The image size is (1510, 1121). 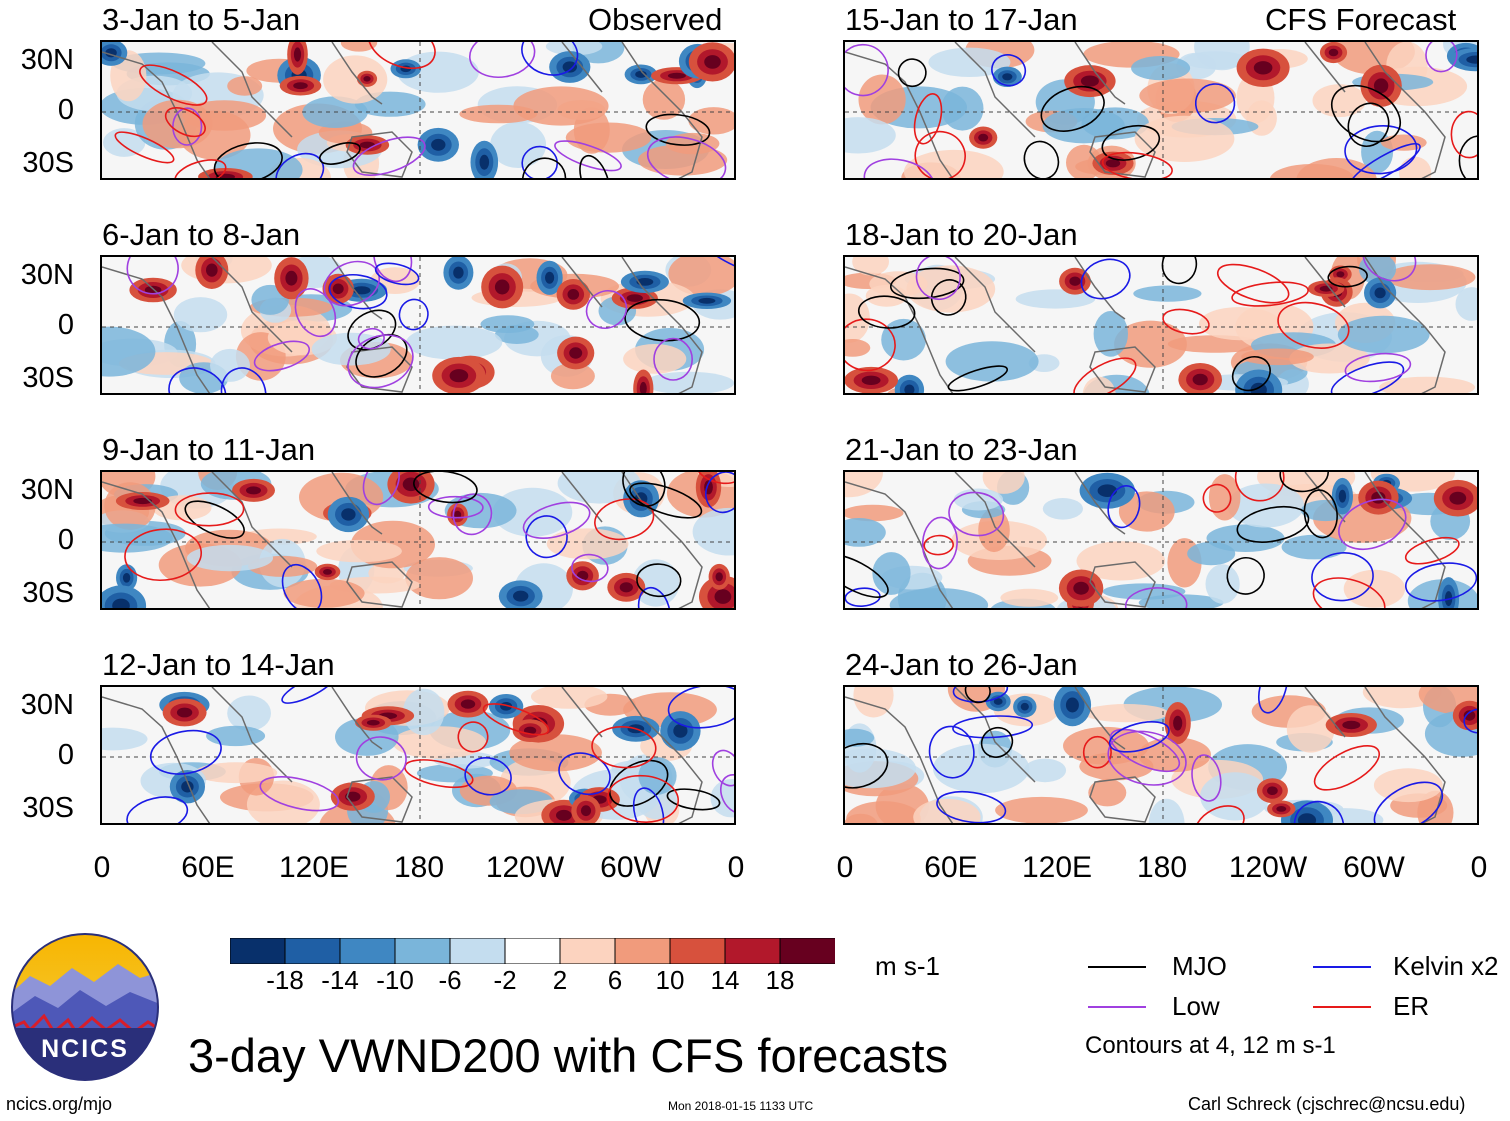 What do you see at coordinates (285, 980) in the screenshot?
I see `colorbar-label: -18` at bounding box center [285, 980].